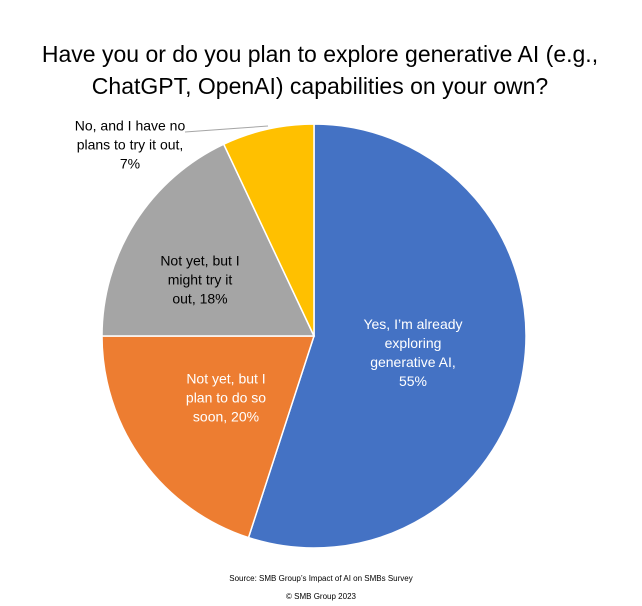 This screenshot has width=642, height=606. What do you see at coordinates (226, 397) in the screenshot?
I see `data-label: Not yet, but I plan to do so soon, 20%` at bounding box center [226, 397].